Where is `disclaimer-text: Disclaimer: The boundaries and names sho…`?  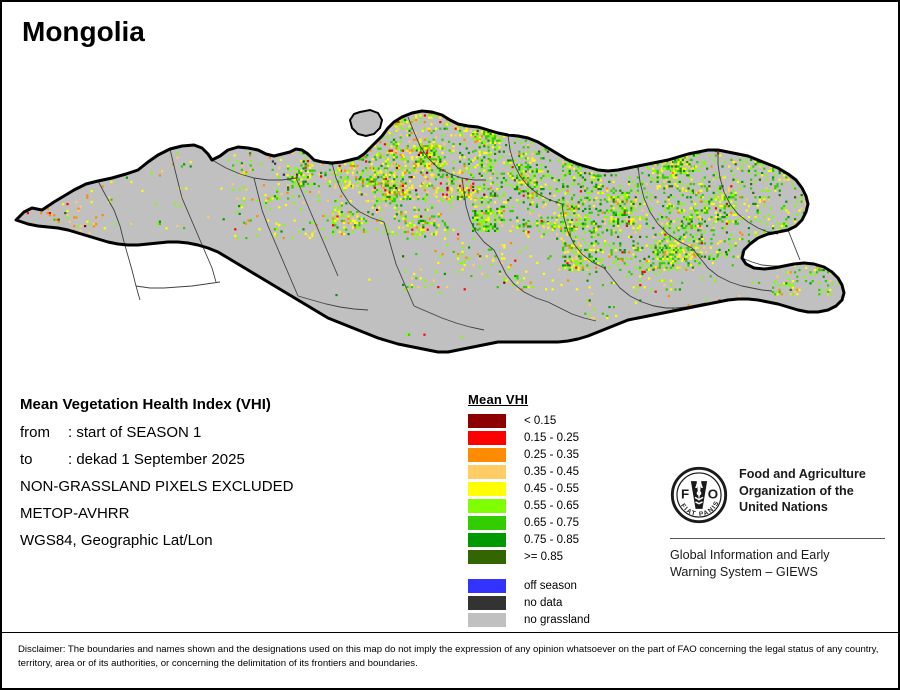 disclaimer-text: Disclaimer: The boundaries and names sho… is located at coordinates (448, 656).